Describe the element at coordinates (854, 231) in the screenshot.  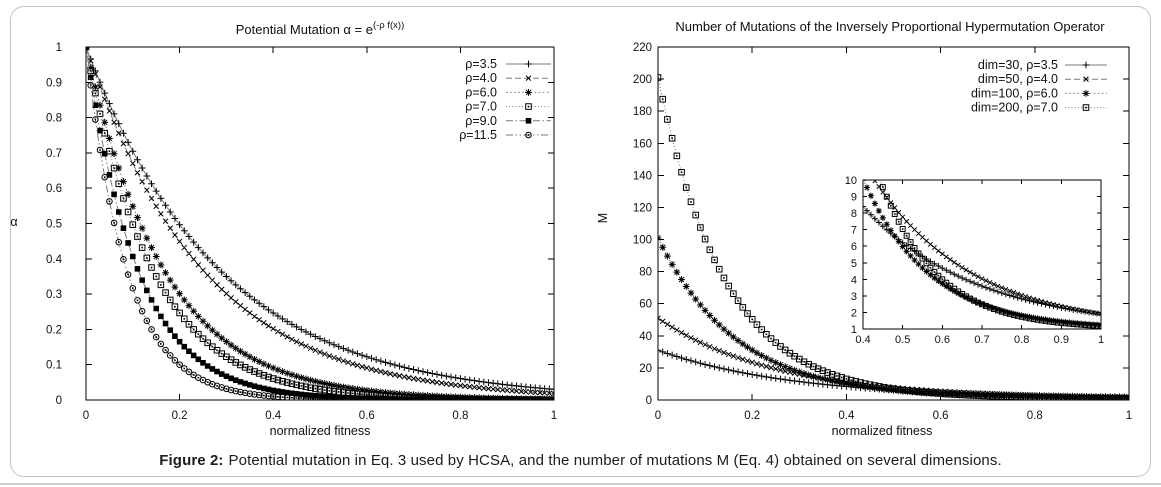
I see `y-tick-label: 7` at that location.